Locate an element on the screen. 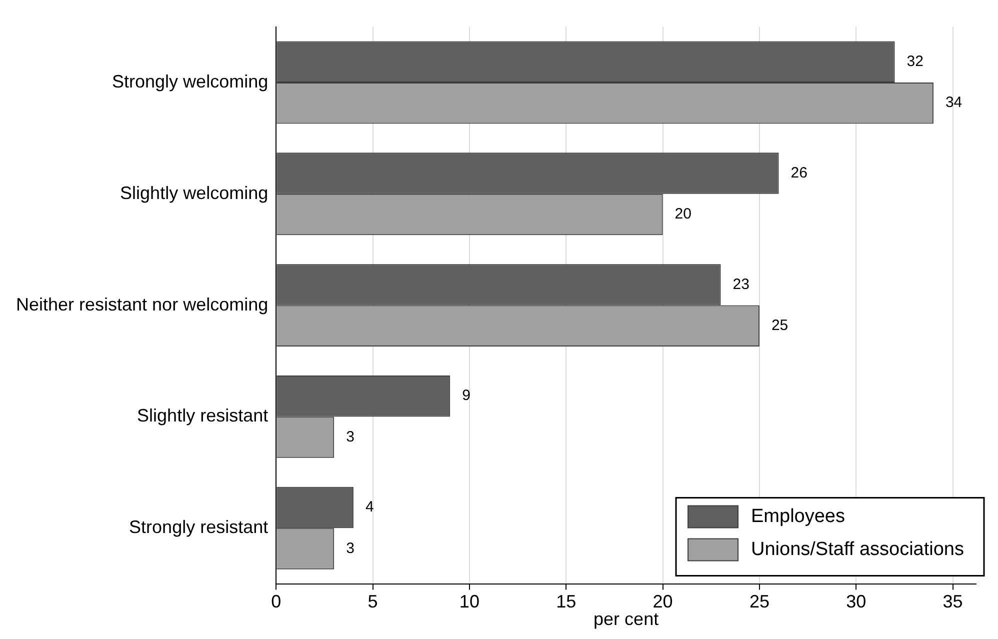 The height and width of the screenshot is (639, 998). legend-label: Unions/Staff associations is located at coordinates (857, 549).